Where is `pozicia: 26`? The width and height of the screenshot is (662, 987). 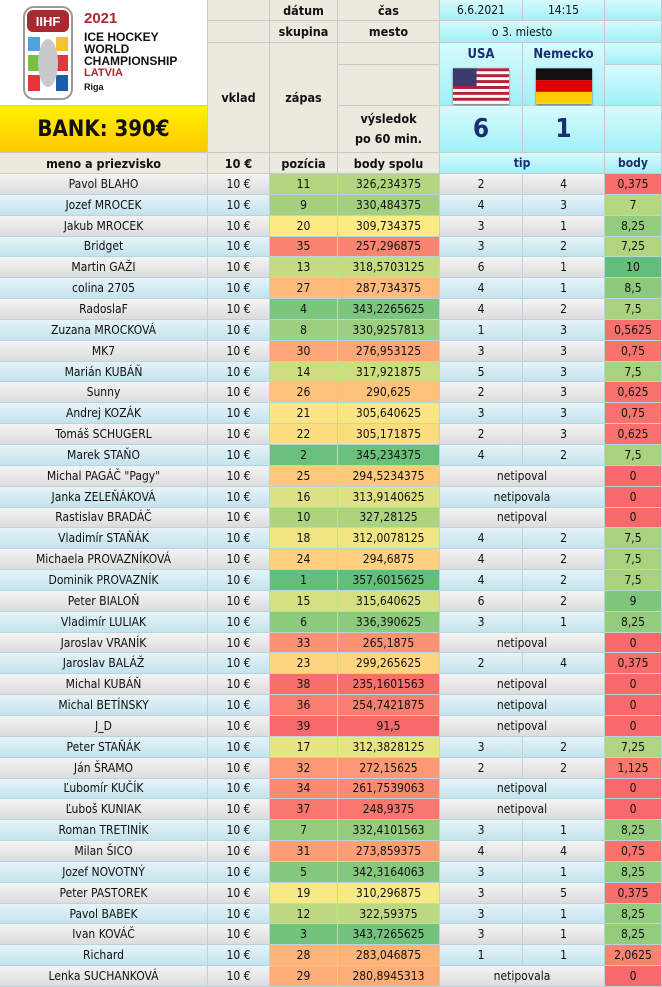 pozicia: 26 is located at coordinates (304, 393).